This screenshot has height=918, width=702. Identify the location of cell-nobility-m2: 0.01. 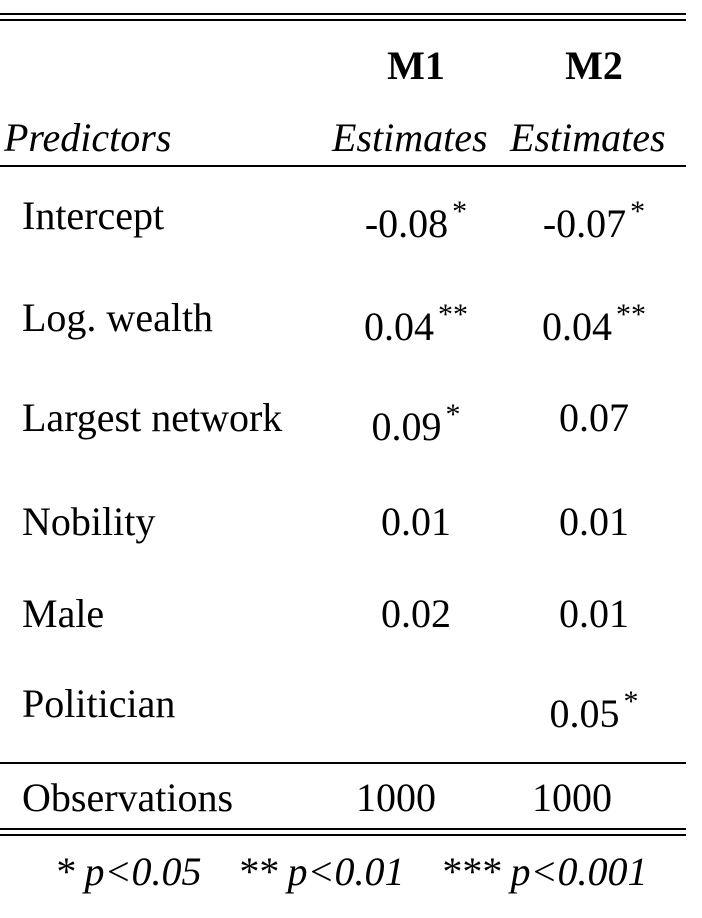
(594, 522).